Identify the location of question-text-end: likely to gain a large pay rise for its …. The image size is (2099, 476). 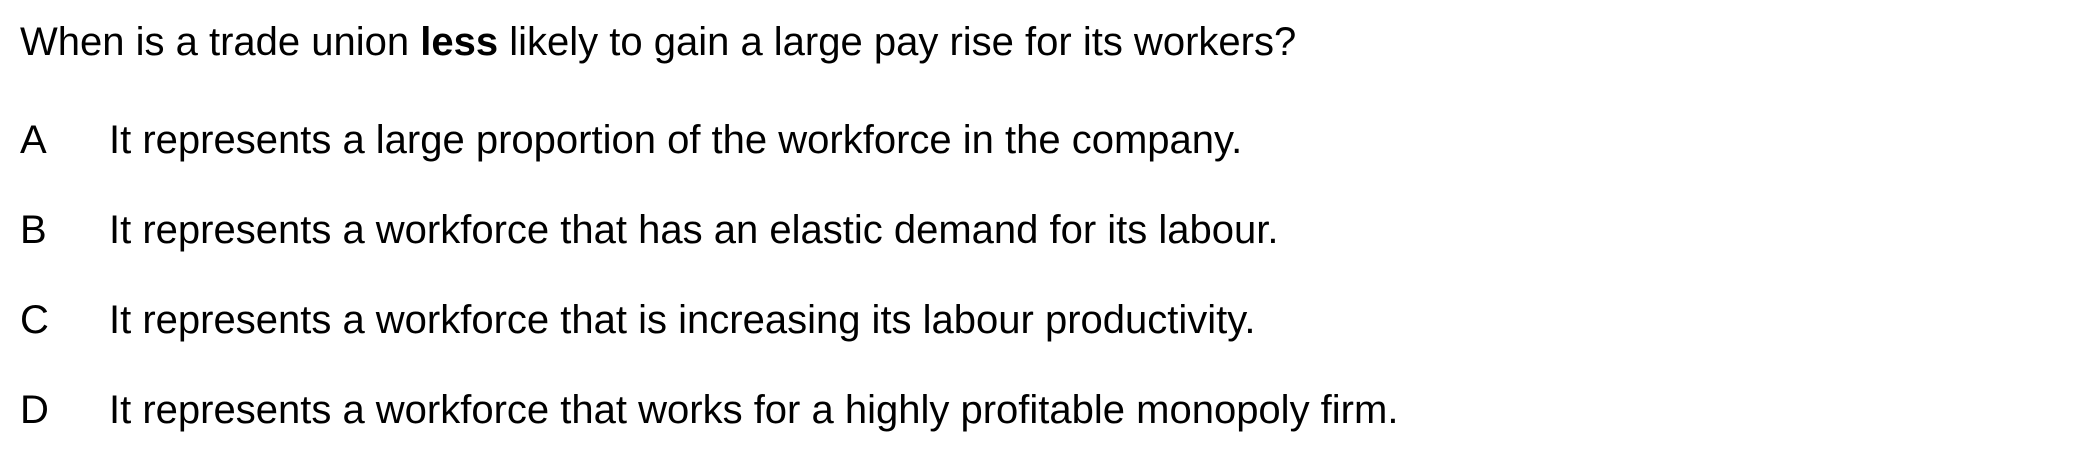
(897, 42).